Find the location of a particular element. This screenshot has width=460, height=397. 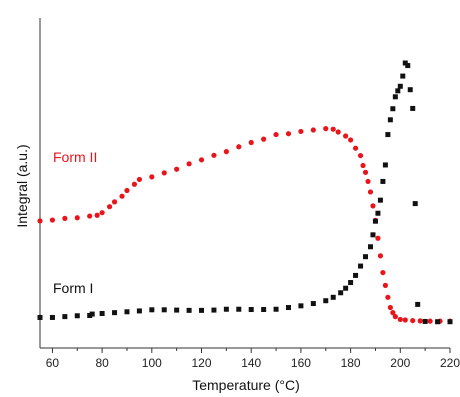

series-label-form-ii: Form II is located at coordinates (75, 157).